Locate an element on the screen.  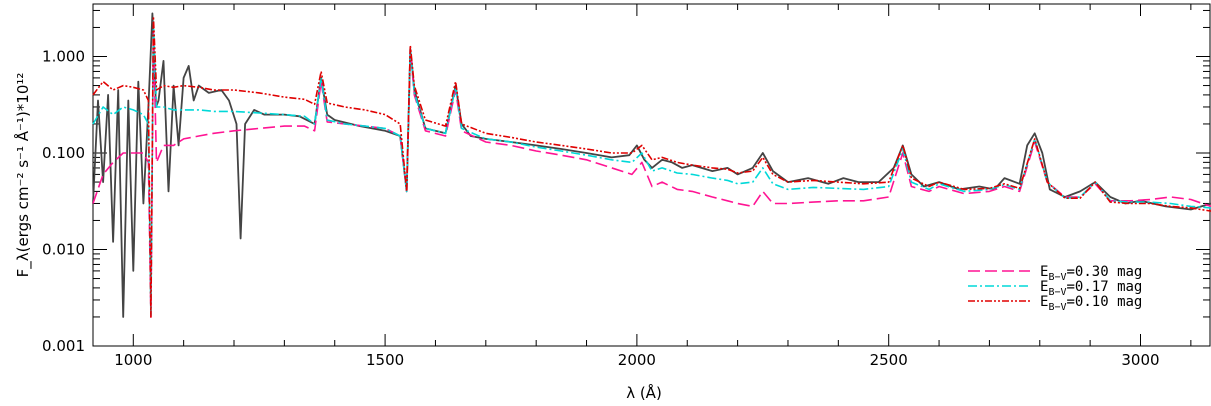
y-tick-label: 0.010 is located at coordinates (63, 250).